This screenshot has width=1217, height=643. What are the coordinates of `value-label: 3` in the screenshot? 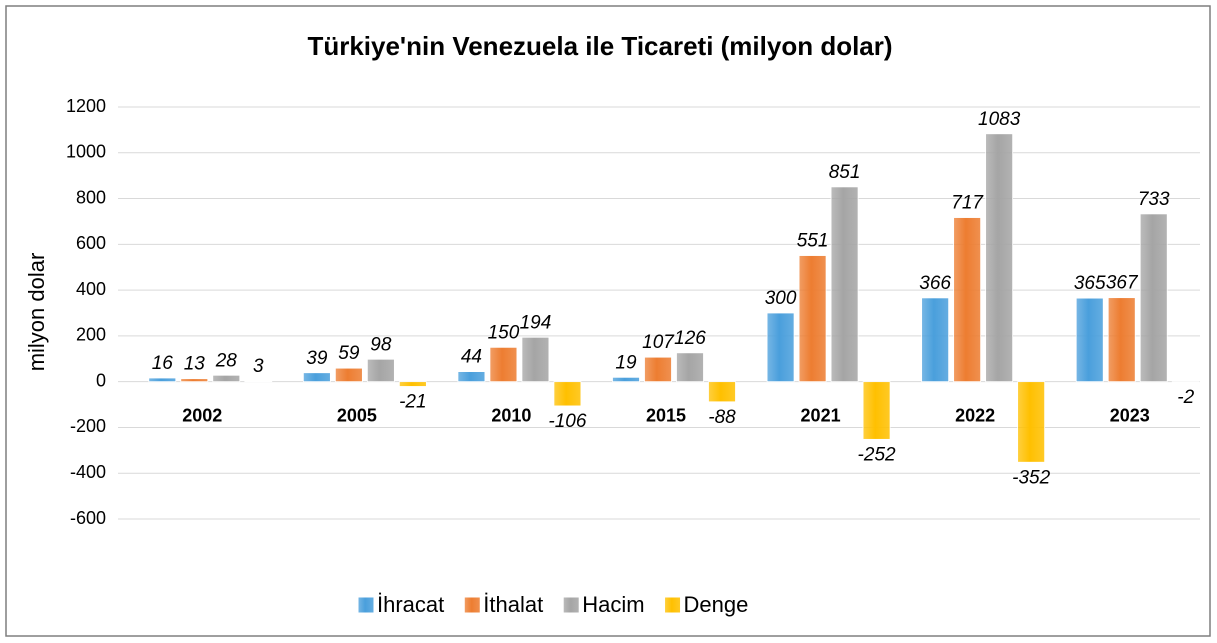 It's located at (258, 366).